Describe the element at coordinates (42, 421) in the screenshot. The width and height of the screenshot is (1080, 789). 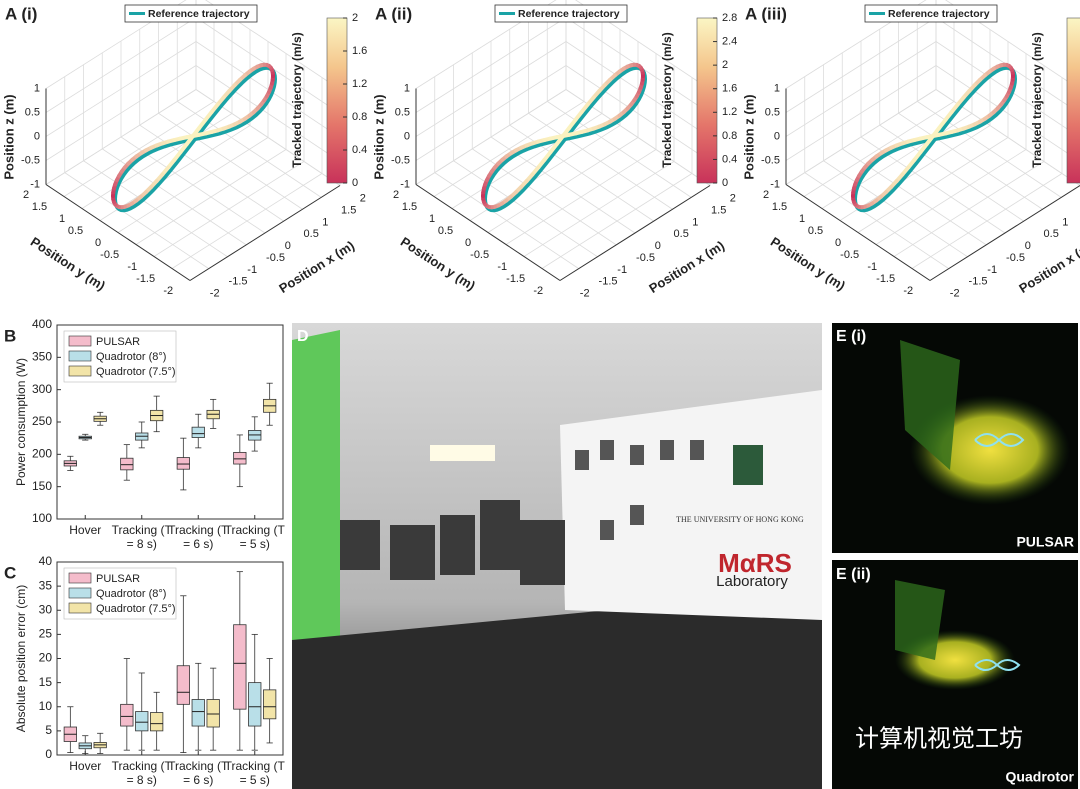
I see `y-tick-label: 250` at that location.